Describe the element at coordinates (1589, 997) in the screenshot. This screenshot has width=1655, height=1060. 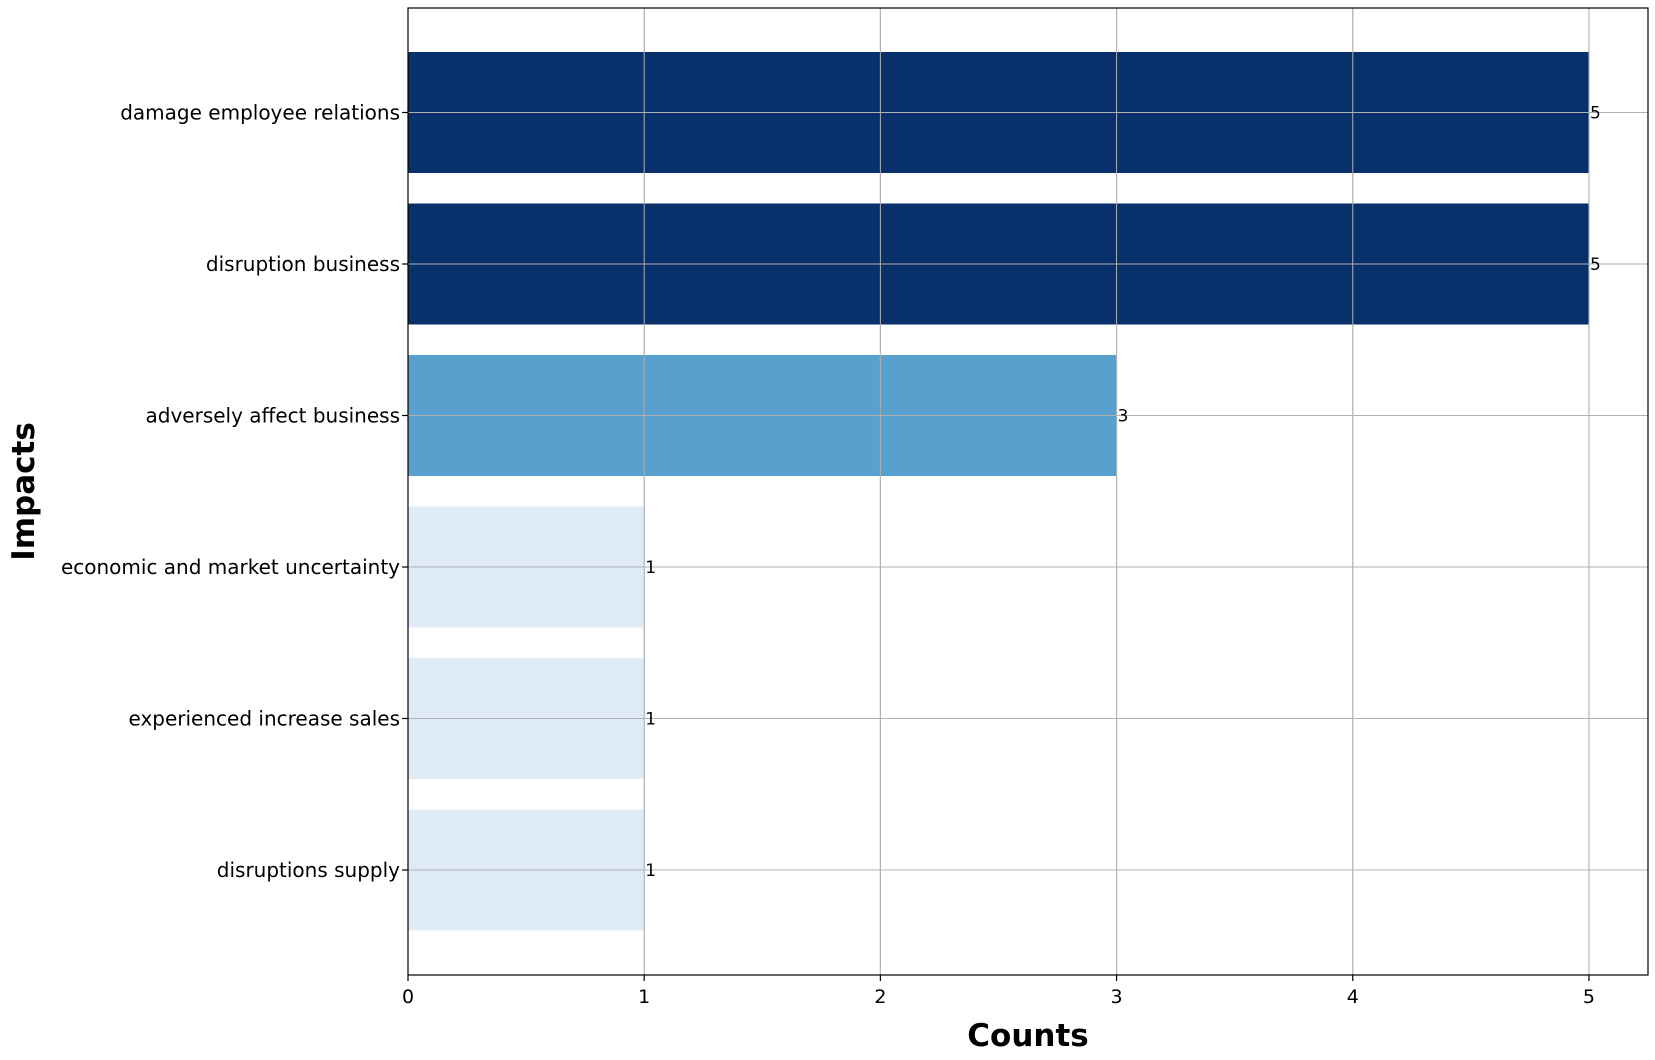
I see `x-tick-label: 5` at that location.